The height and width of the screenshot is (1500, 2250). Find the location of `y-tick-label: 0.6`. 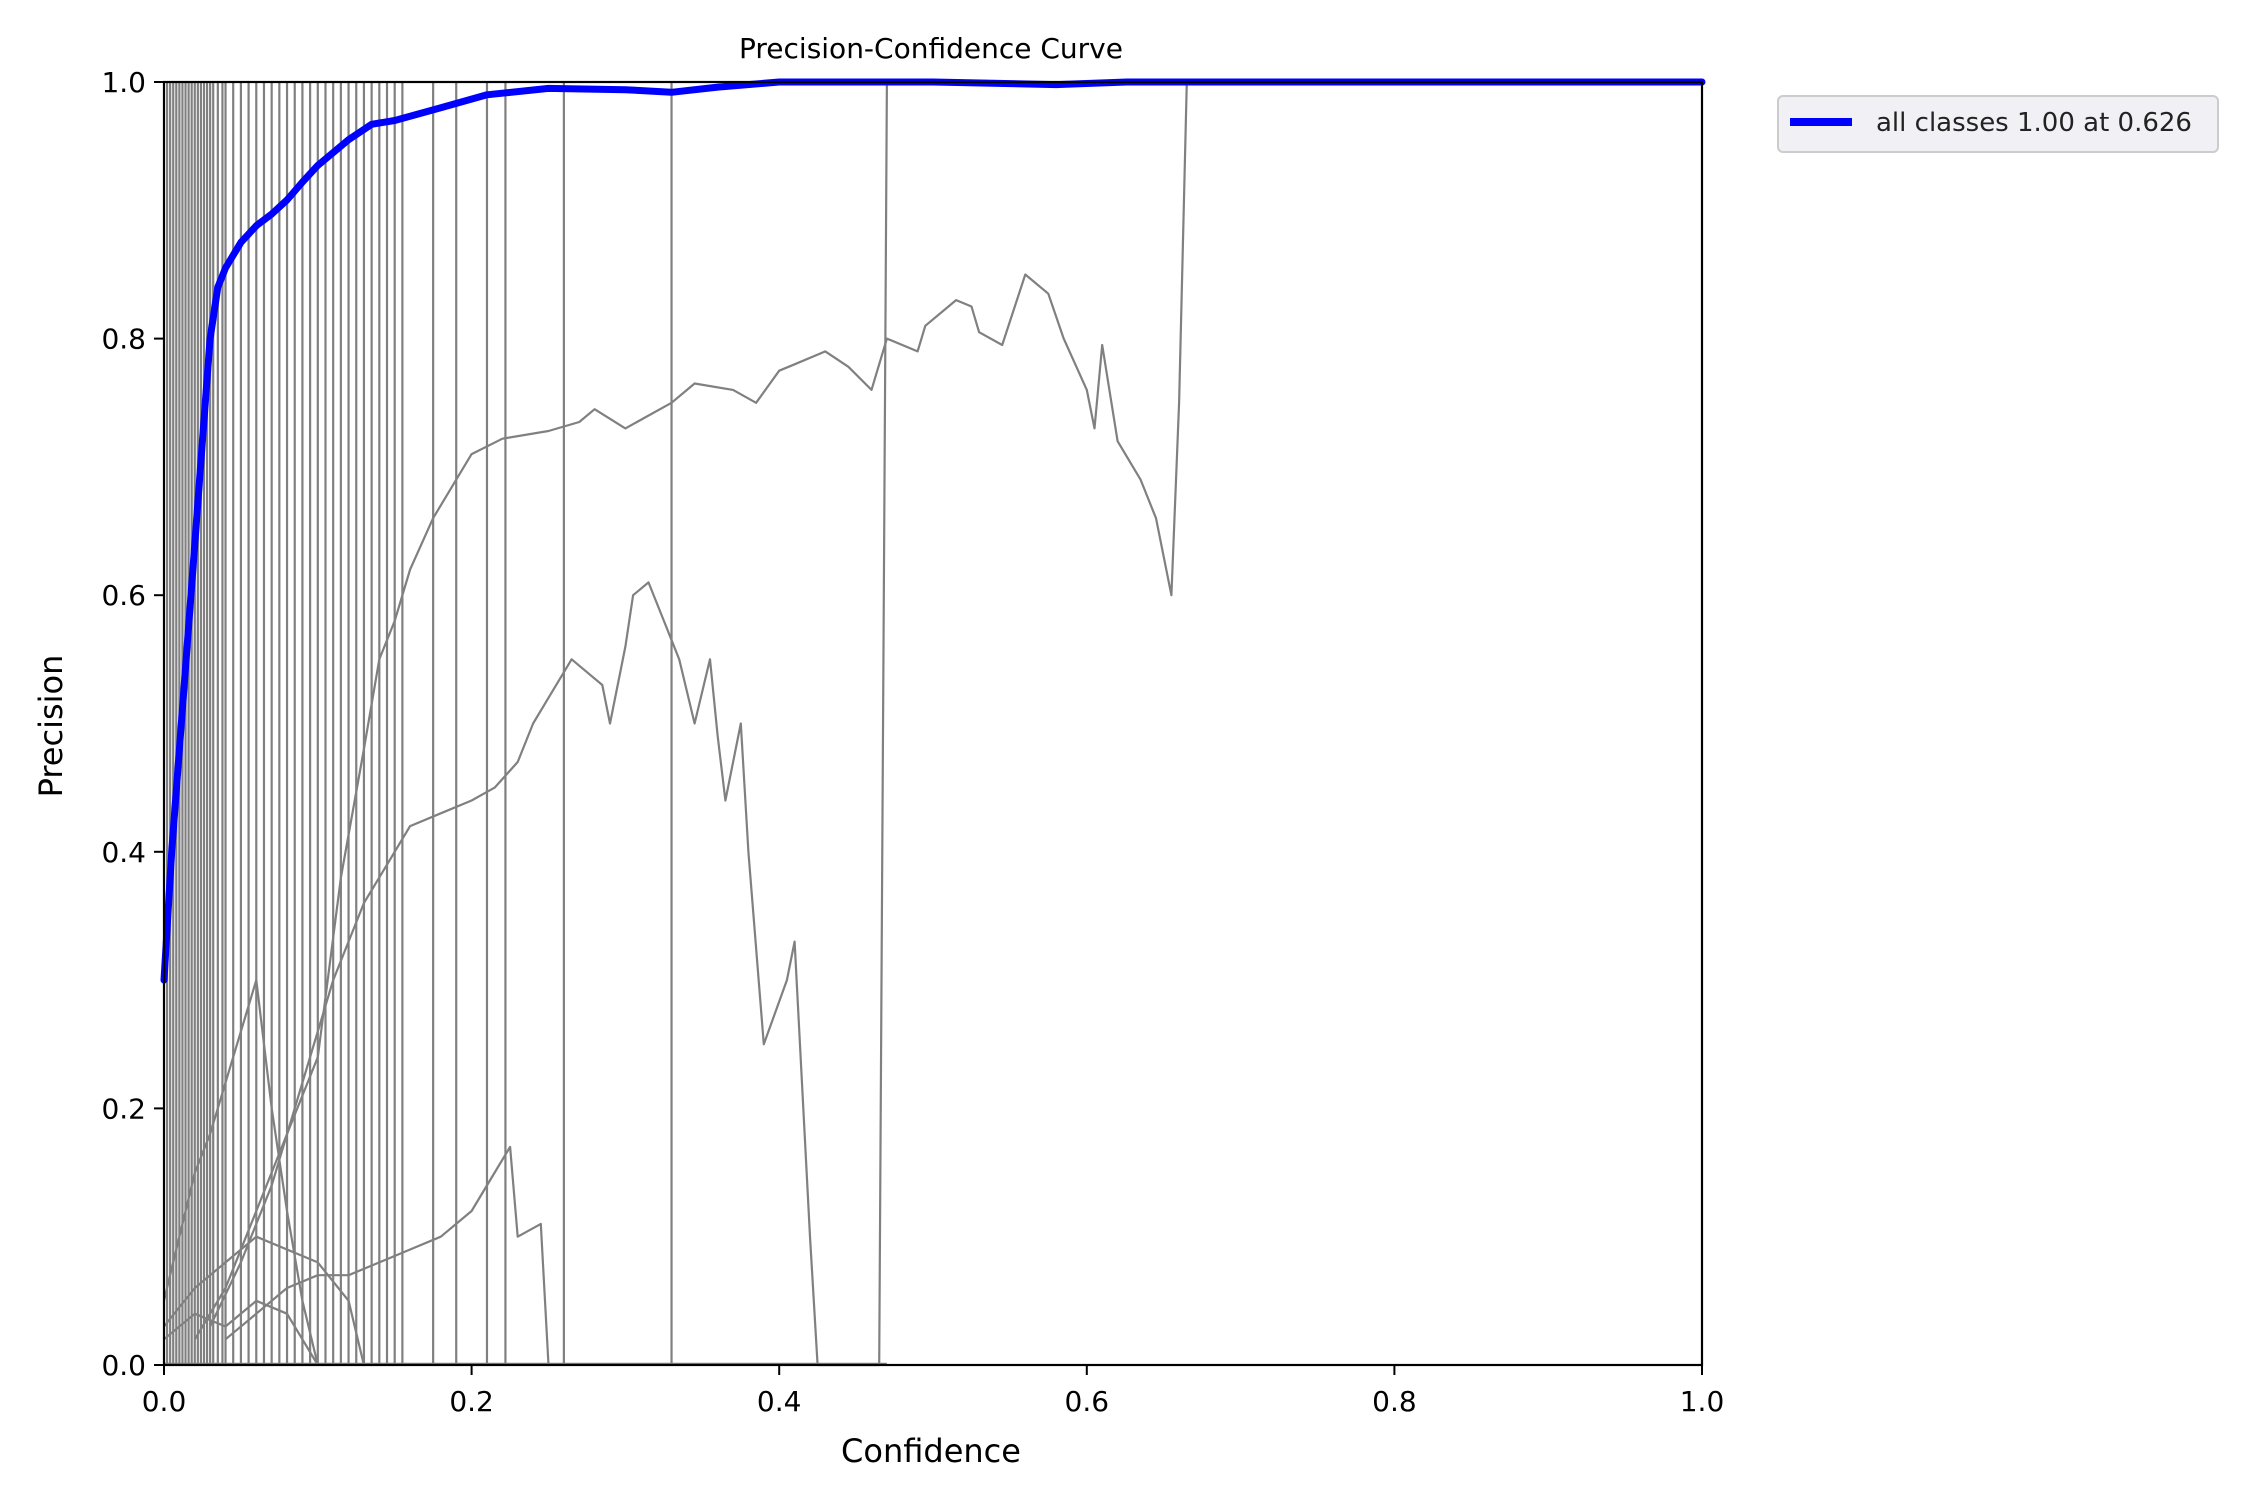

y-tick-label: 0.6 is located at coordinates (123, 595).